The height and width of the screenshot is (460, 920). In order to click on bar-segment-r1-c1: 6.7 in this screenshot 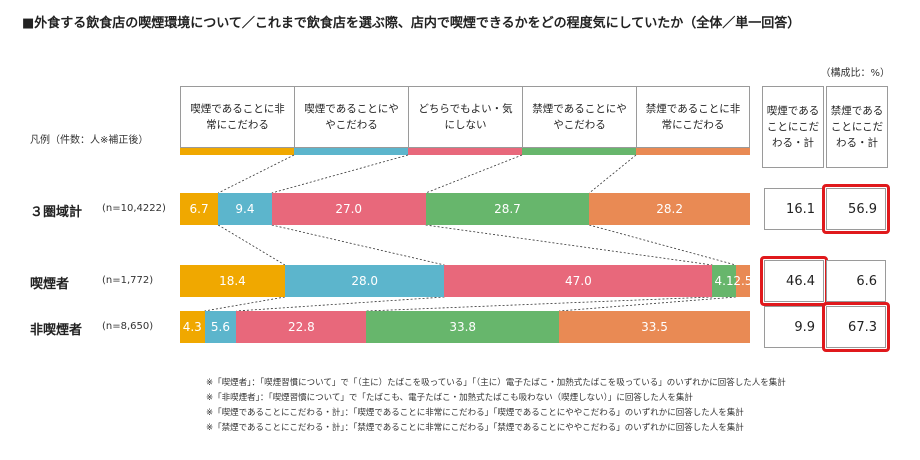, I will do `click(199, 209)`.